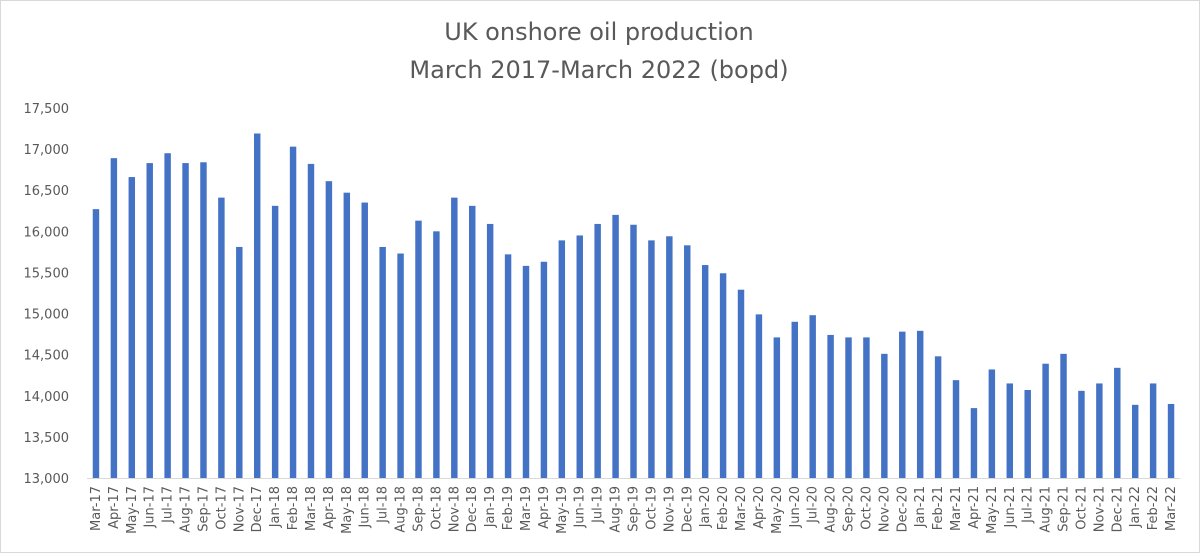 The height and width of the screenshot is (553, 1200). Describe the element at coordinates (598, 505) in the screenshot. I see `x-tick-label: Jul-19` at that location.